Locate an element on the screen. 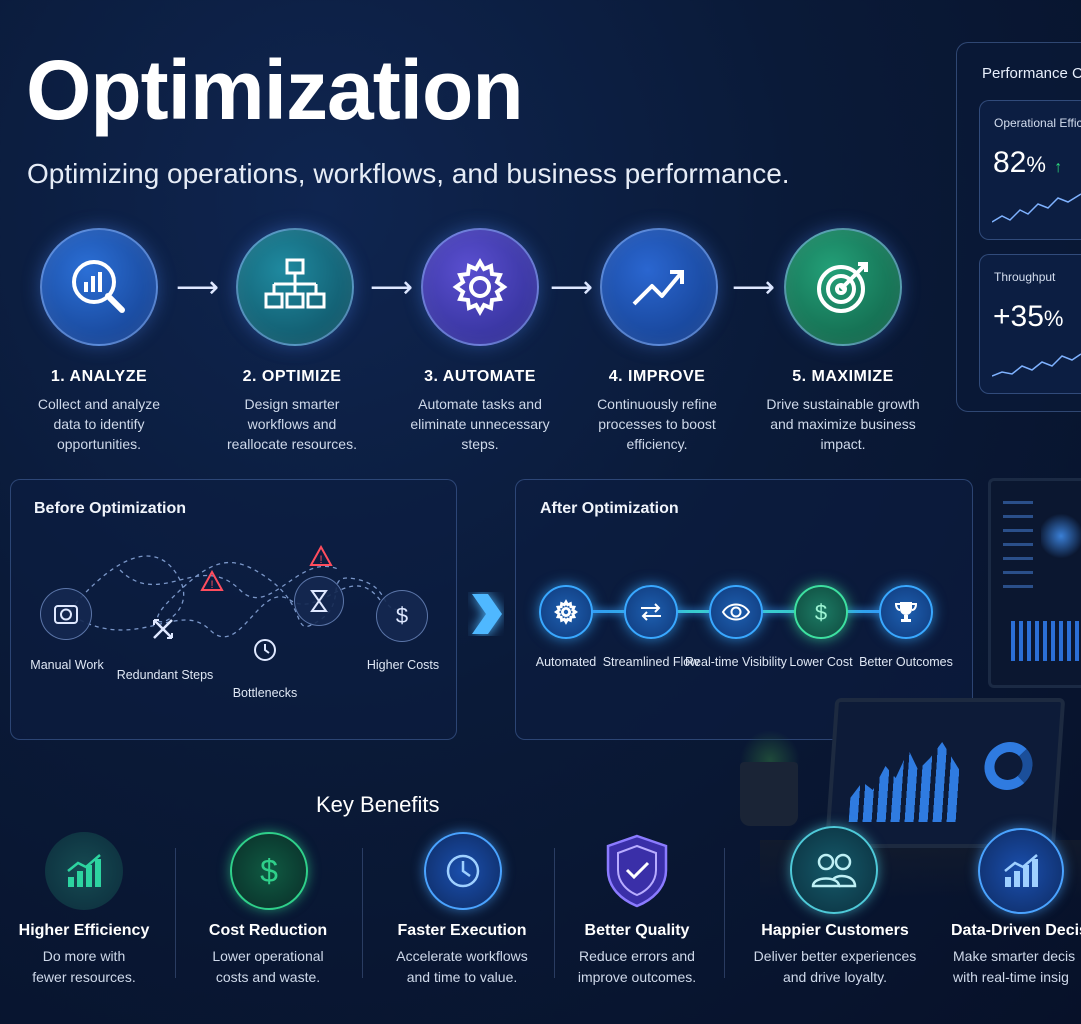  step-improve-circle is located at coordinates (659, 287).